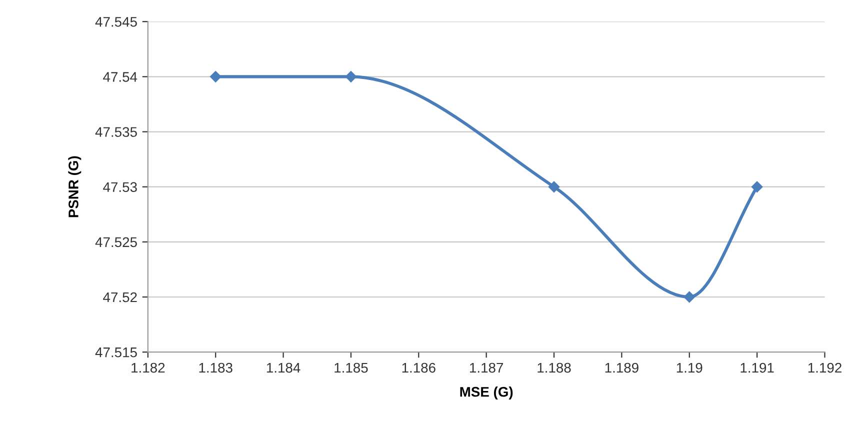 The image size is (860, 432). What do you see at coordinates (689, 367) in the screenshot?
I see `x-tick-label: 1.19` at bounding box center [689, 367].